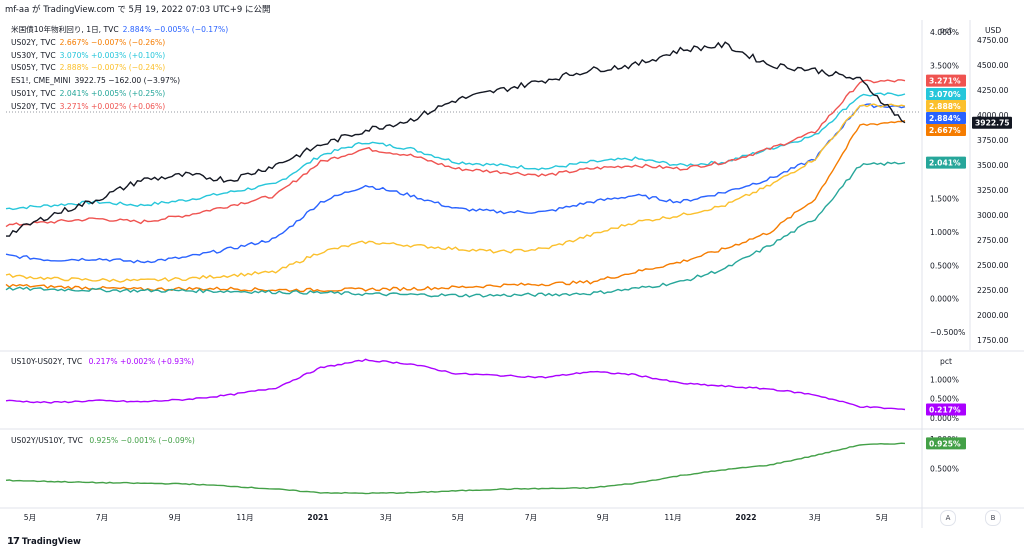 Image resolution: width=1024 pixels, height=553 pixels. Describe the element at coordinates (944, 265) in the screenshot. I see `pct-tick-label: 0.500%` at that location.